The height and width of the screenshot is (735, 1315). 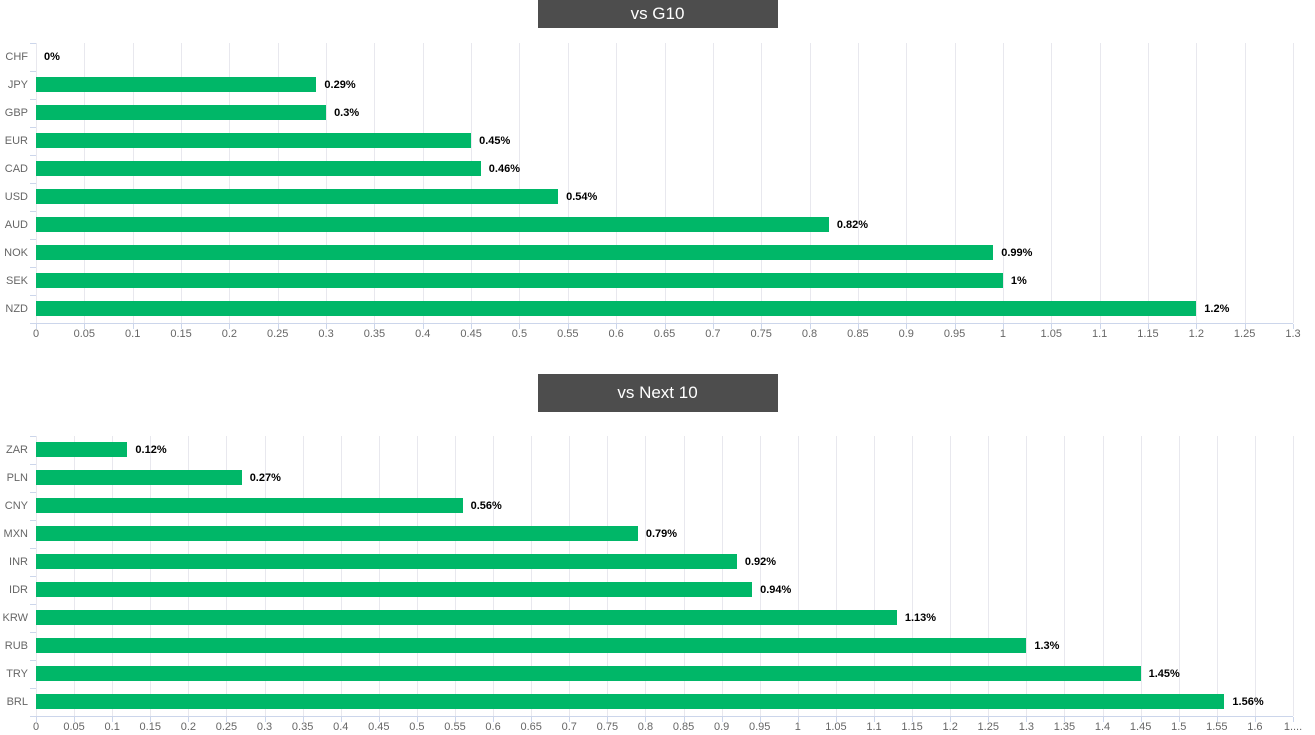 I want to click on value-label: 1.13%, so click(x=920, y=618).